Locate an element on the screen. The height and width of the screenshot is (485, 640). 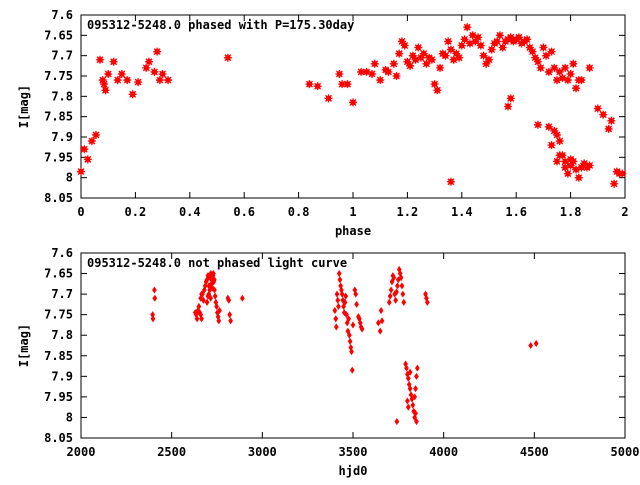
x-tick-label: 5000 is located at coordinates (625, 452).